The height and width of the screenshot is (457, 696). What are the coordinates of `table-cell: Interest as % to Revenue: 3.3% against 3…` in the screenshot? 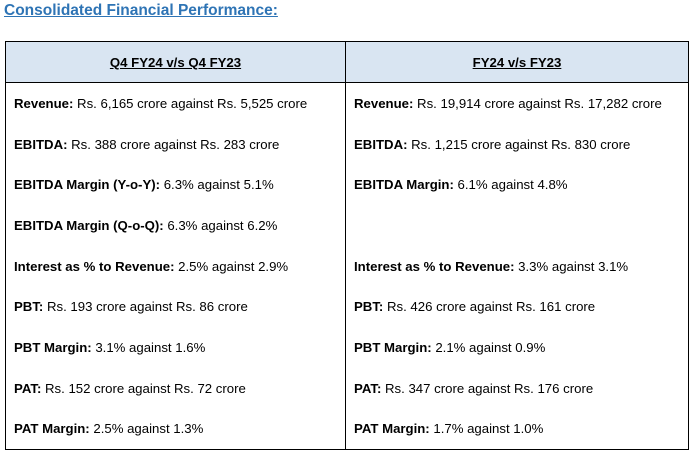 It's located at (517, 266).